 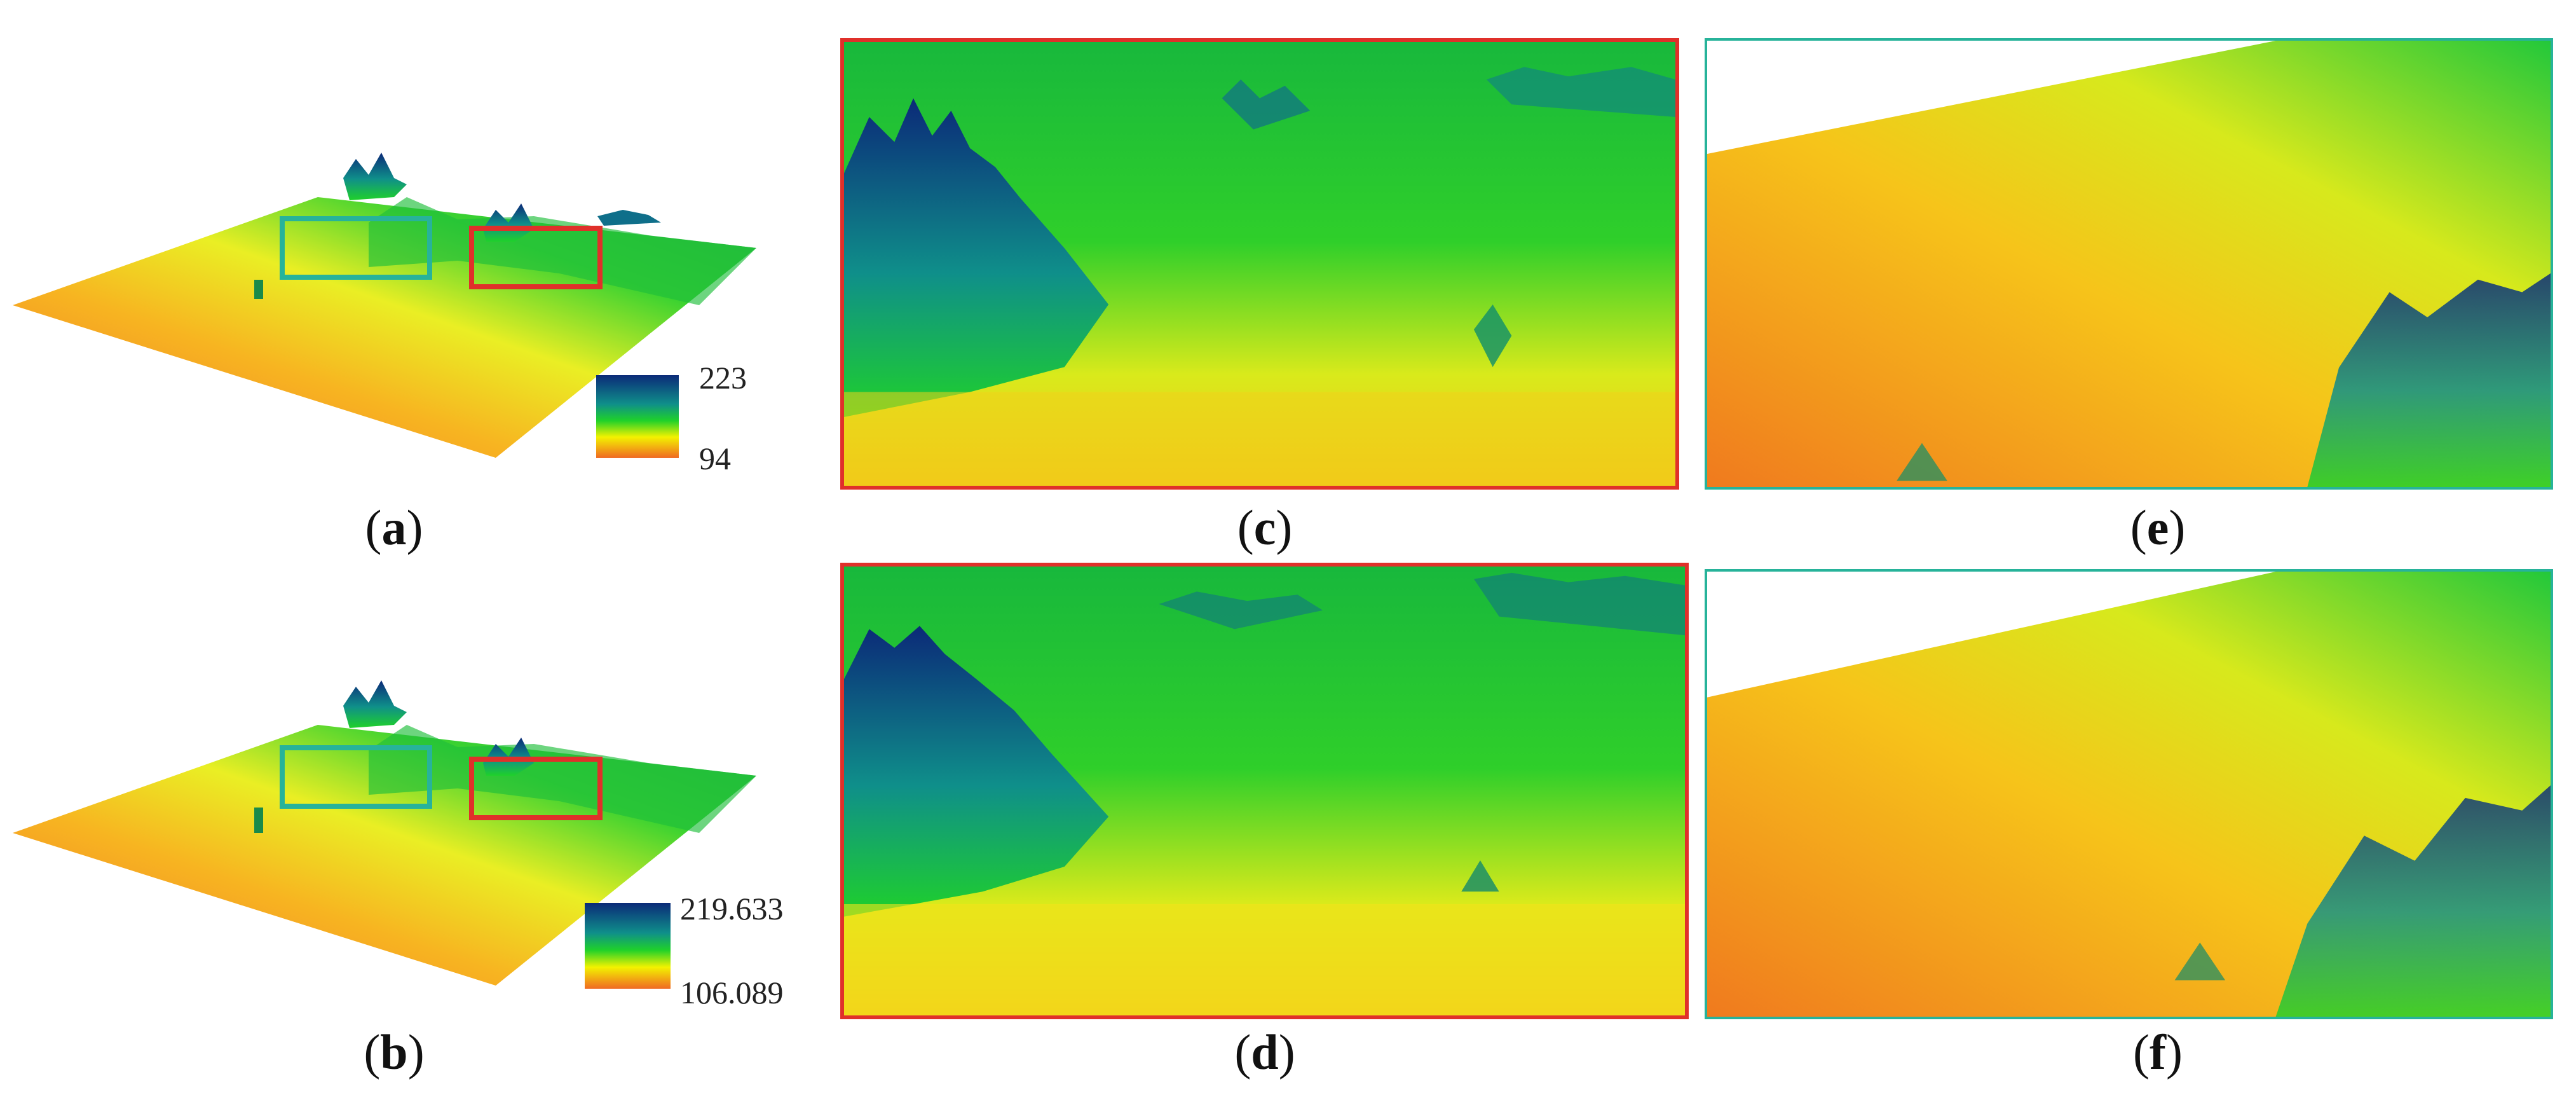 I want to click on zoom-panel-e, so click(x=2129, y=264).